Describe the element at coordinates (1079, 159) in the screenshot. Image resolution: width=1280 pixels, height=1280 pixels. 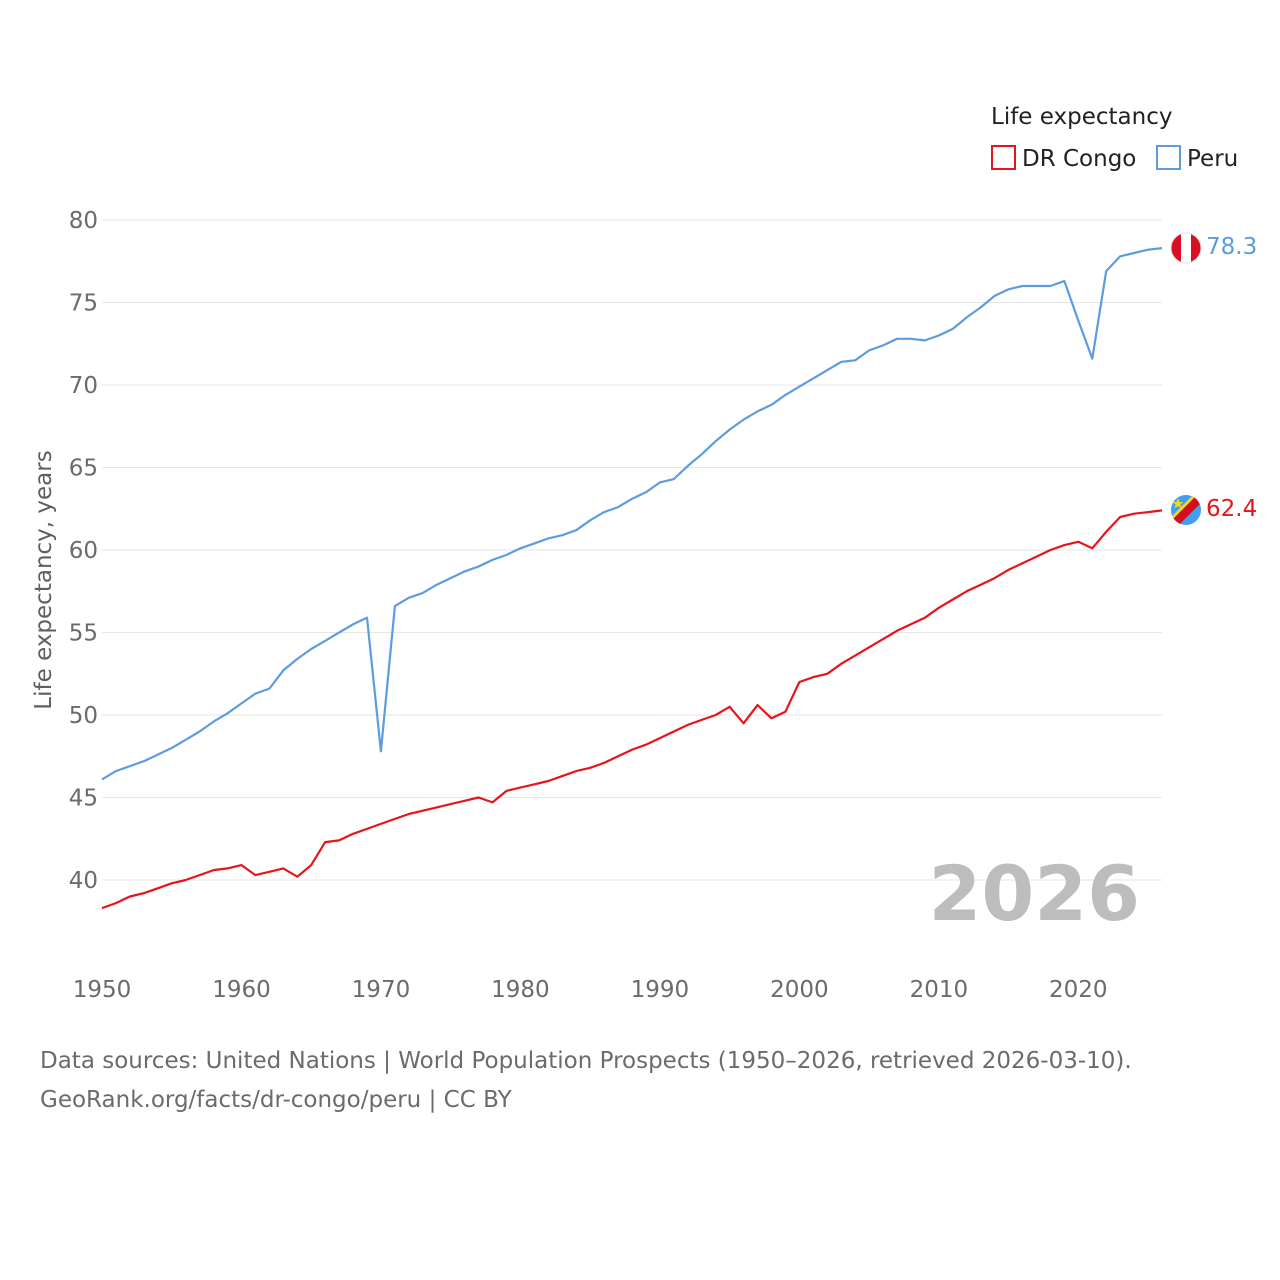
I see `legend-label-dr-congo: DR Congo` at that location.